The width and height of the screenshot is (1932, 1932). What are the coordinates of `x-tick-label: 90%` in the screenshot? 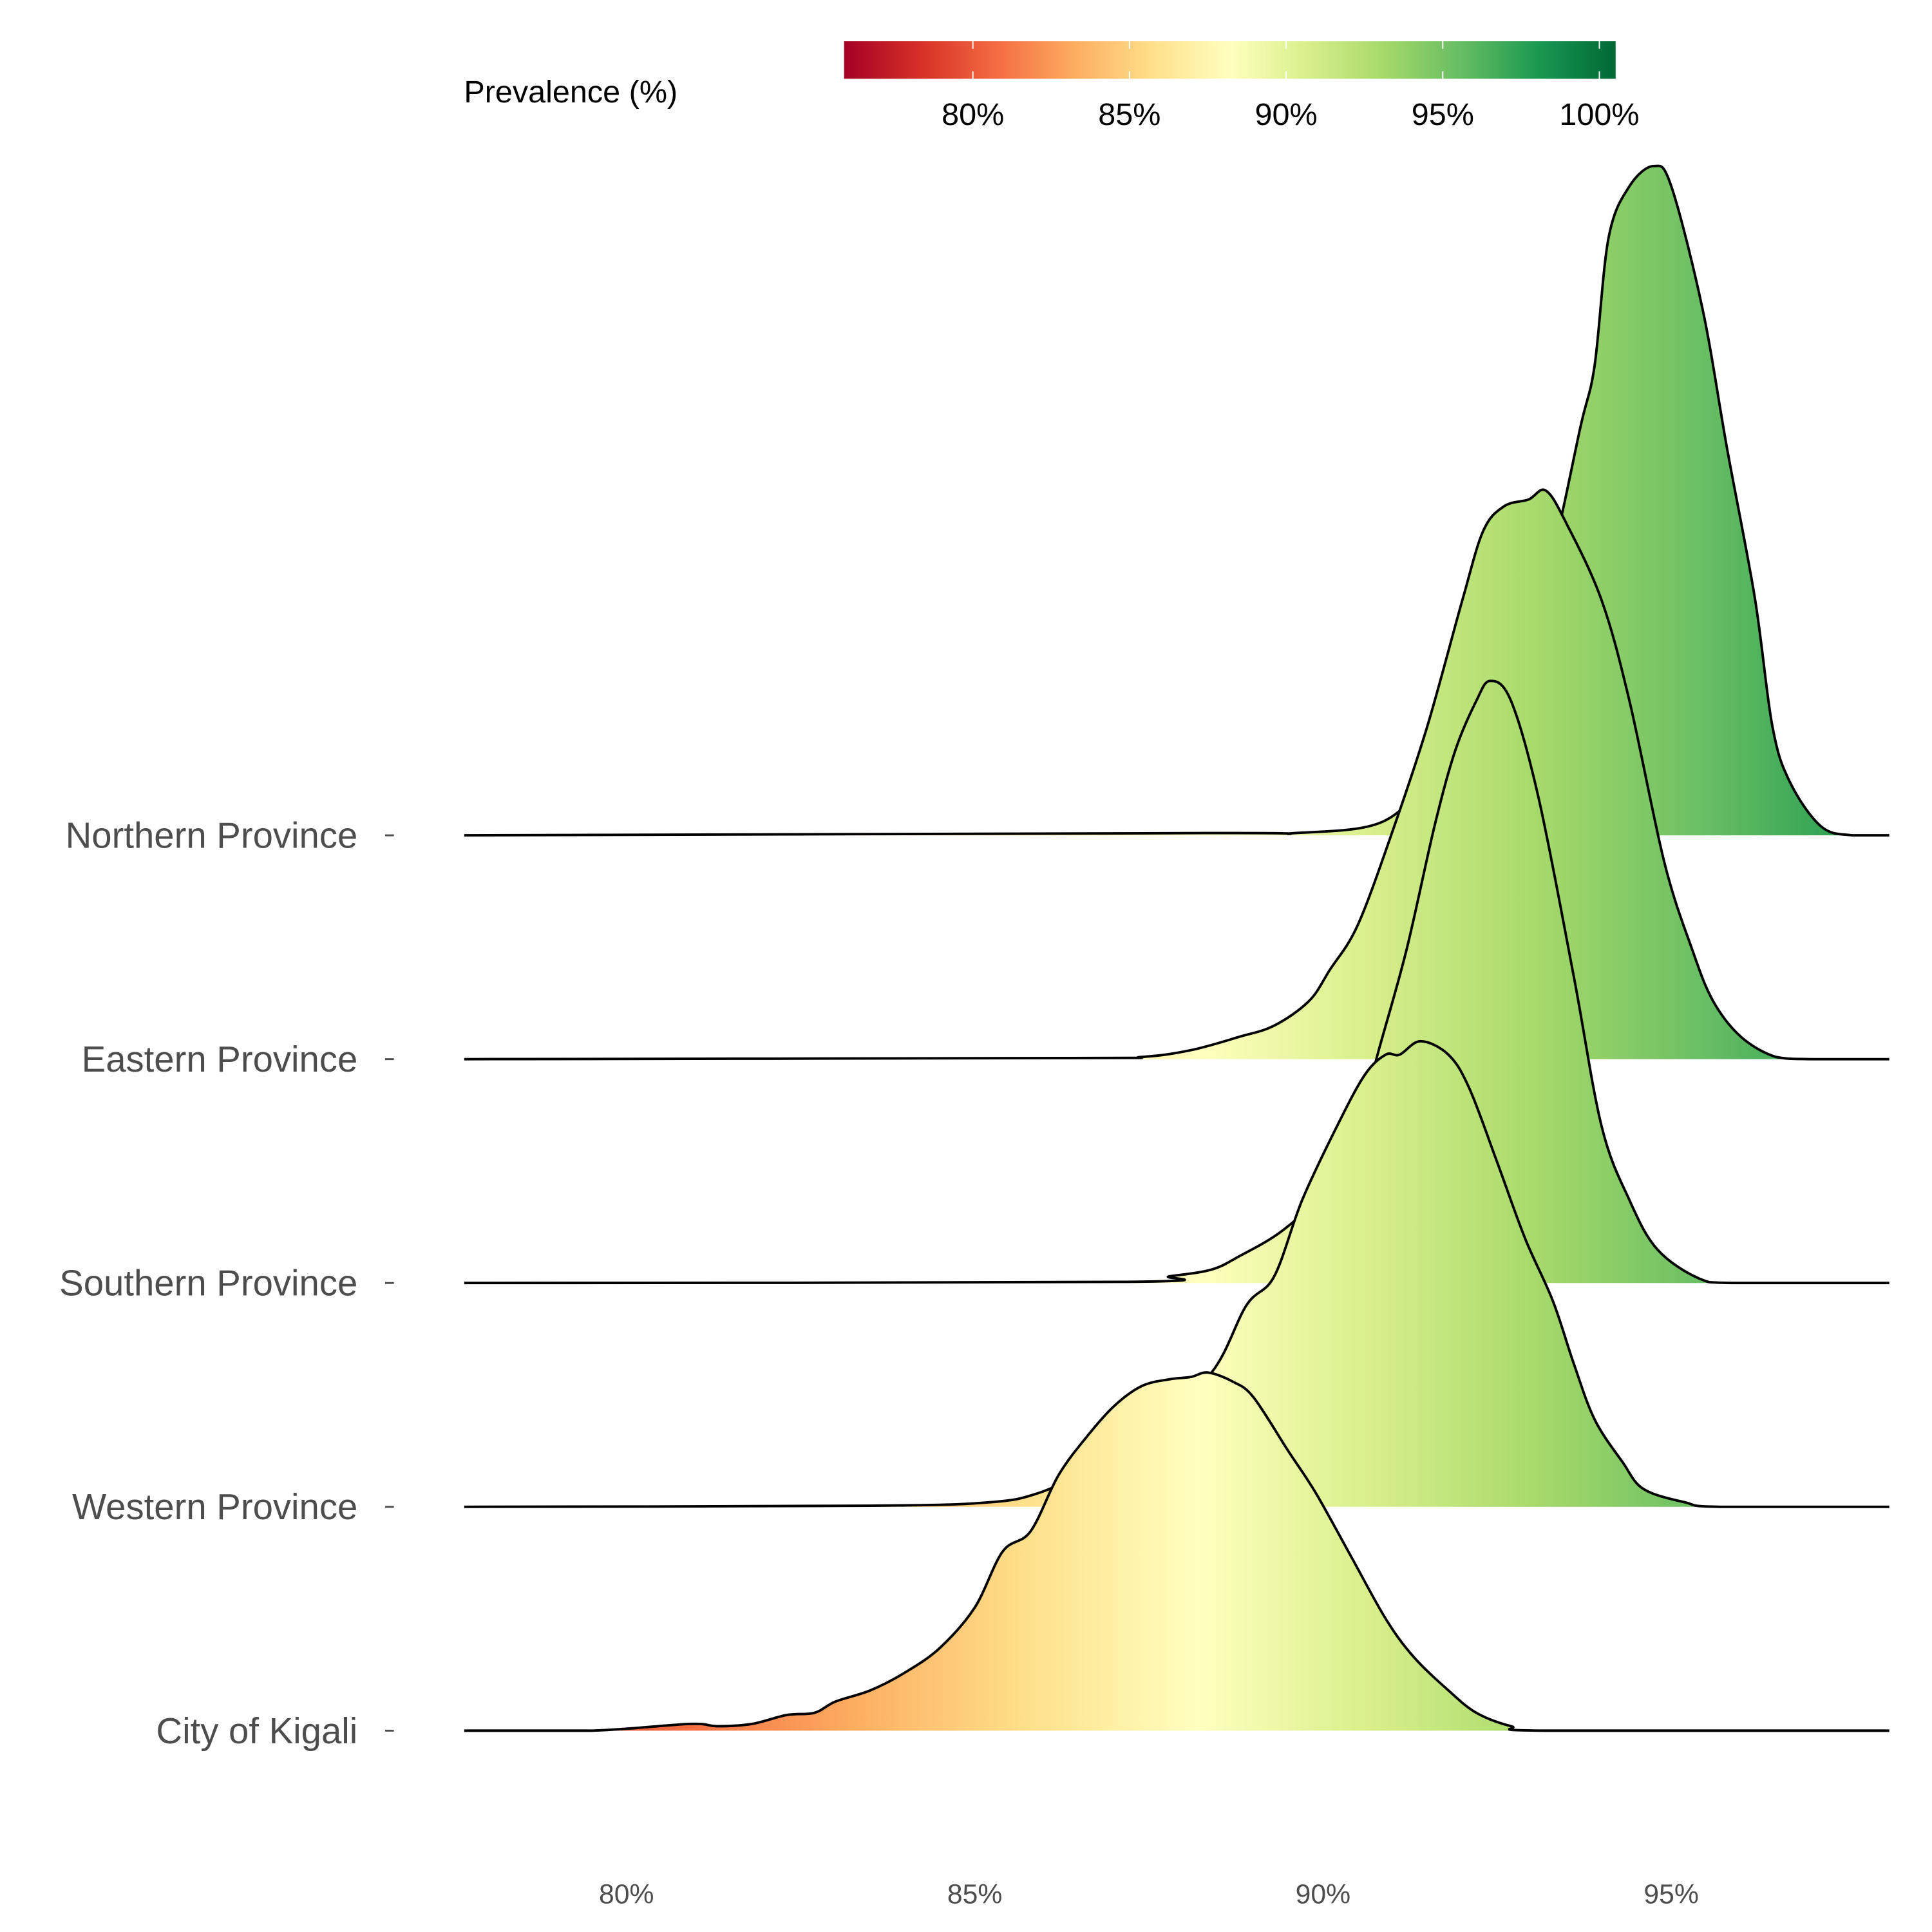 It's located at (1323, 1894).